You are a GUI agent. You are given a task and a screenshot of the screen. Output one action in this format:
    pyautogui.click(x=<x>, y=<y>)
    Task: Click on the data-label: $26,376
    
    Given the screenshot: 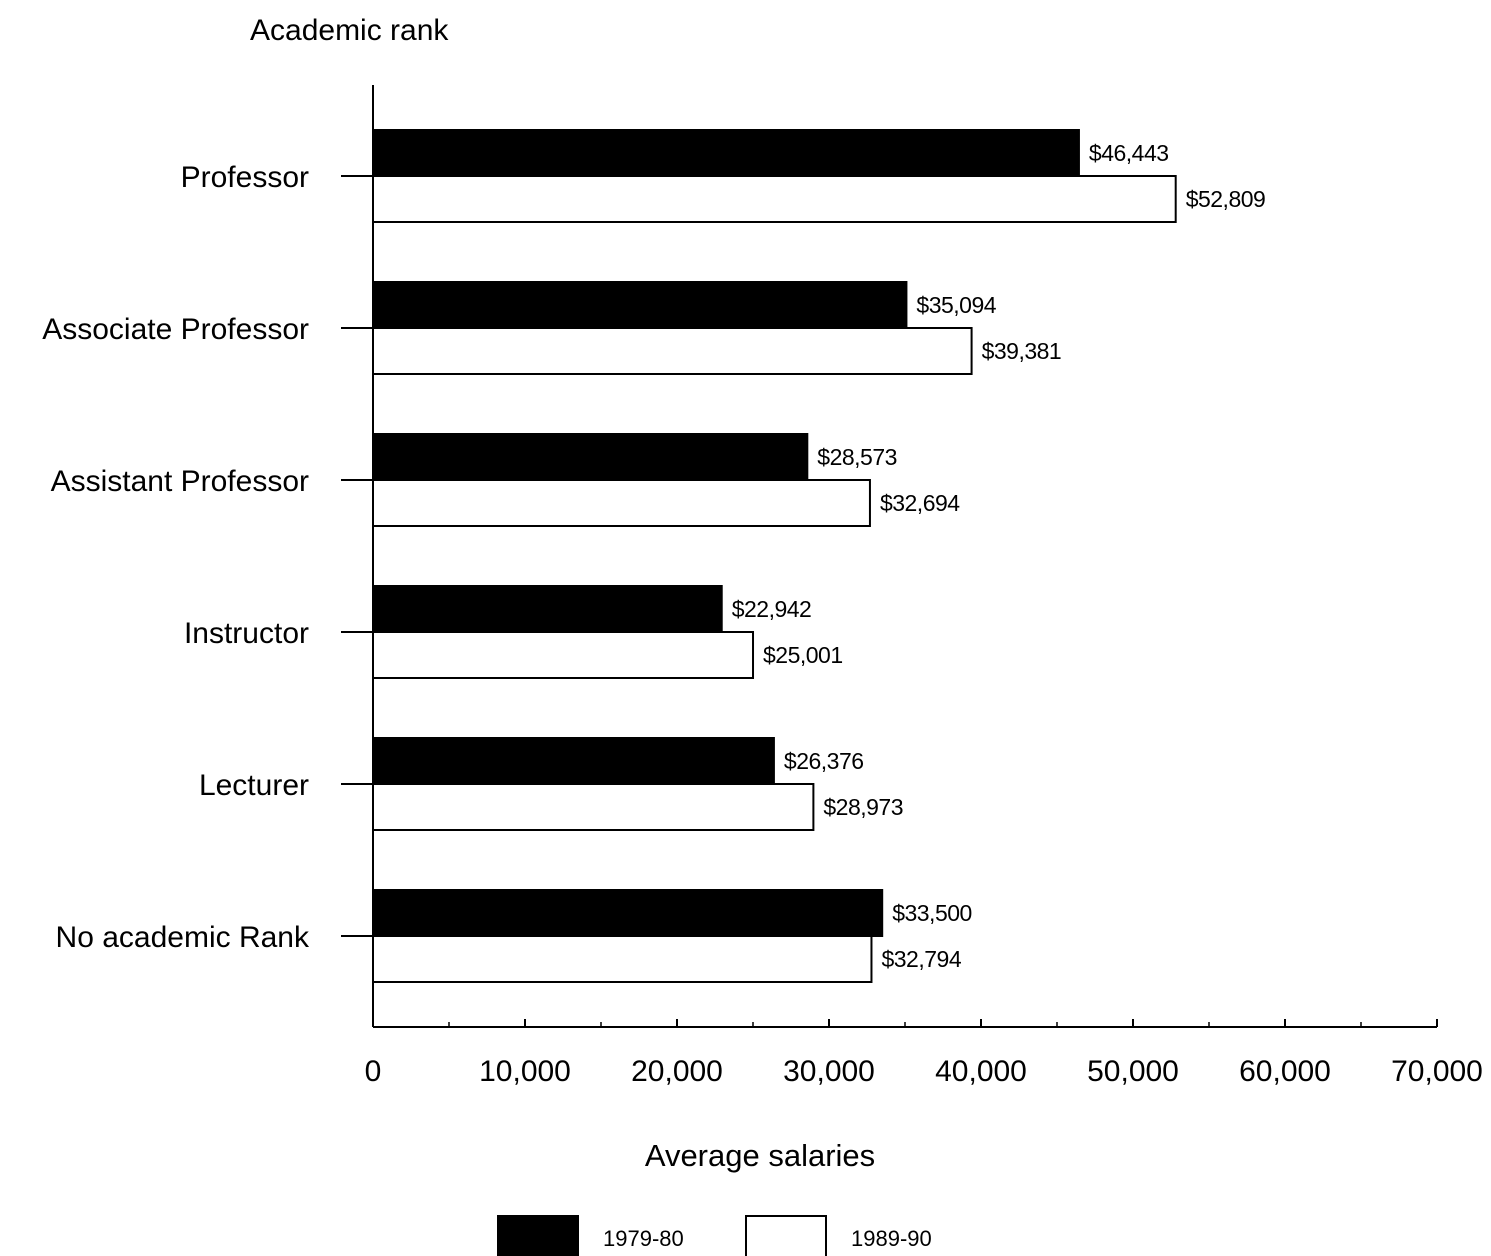 What is the action you would take?
    pyautogui.click(x=824, y=761)
    